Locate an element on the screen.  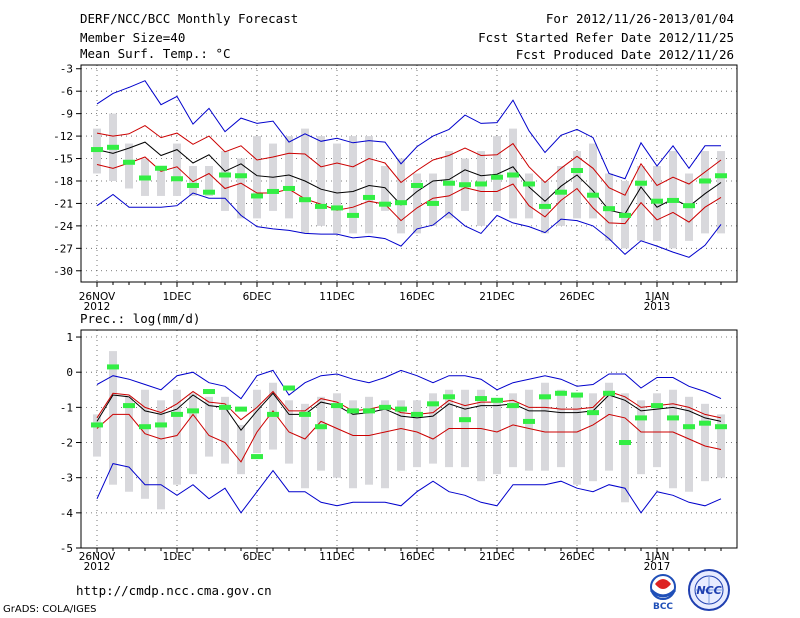
x-tick-label: 26DEC is located at coordinates (576, 297).